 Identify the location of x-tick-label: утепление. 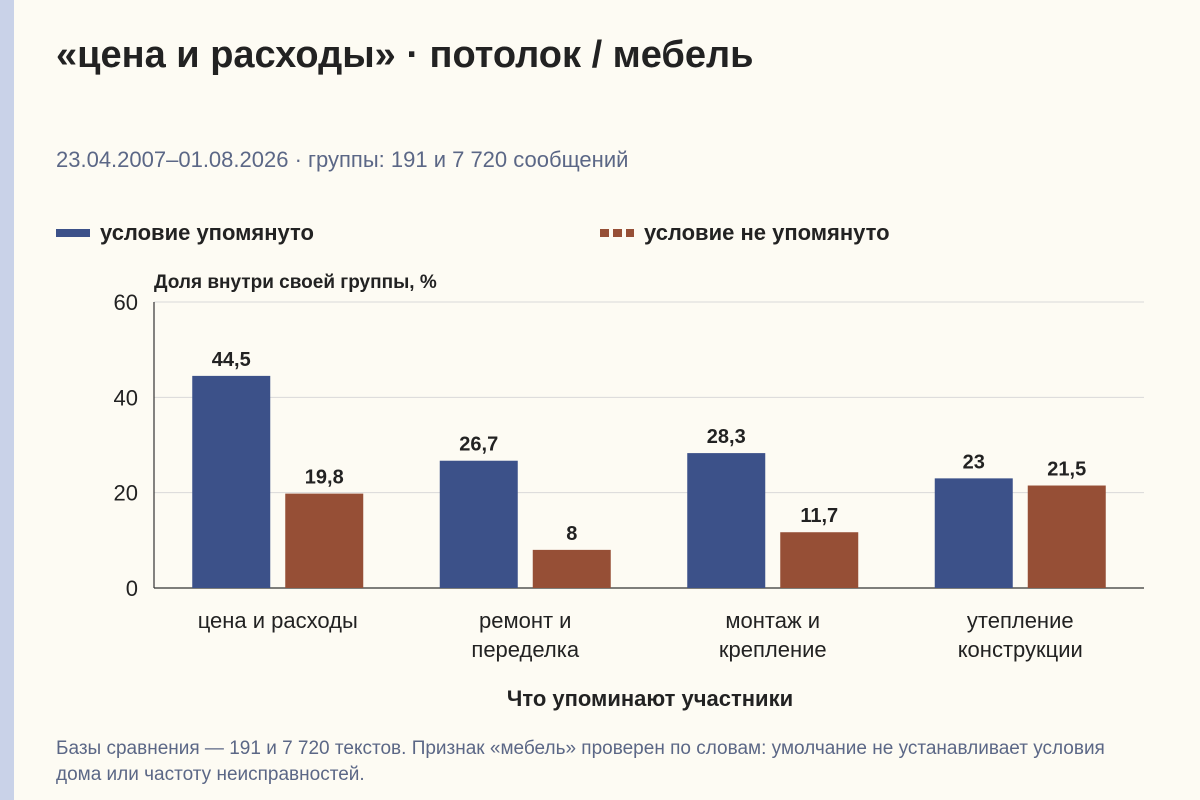
(1020, 620).